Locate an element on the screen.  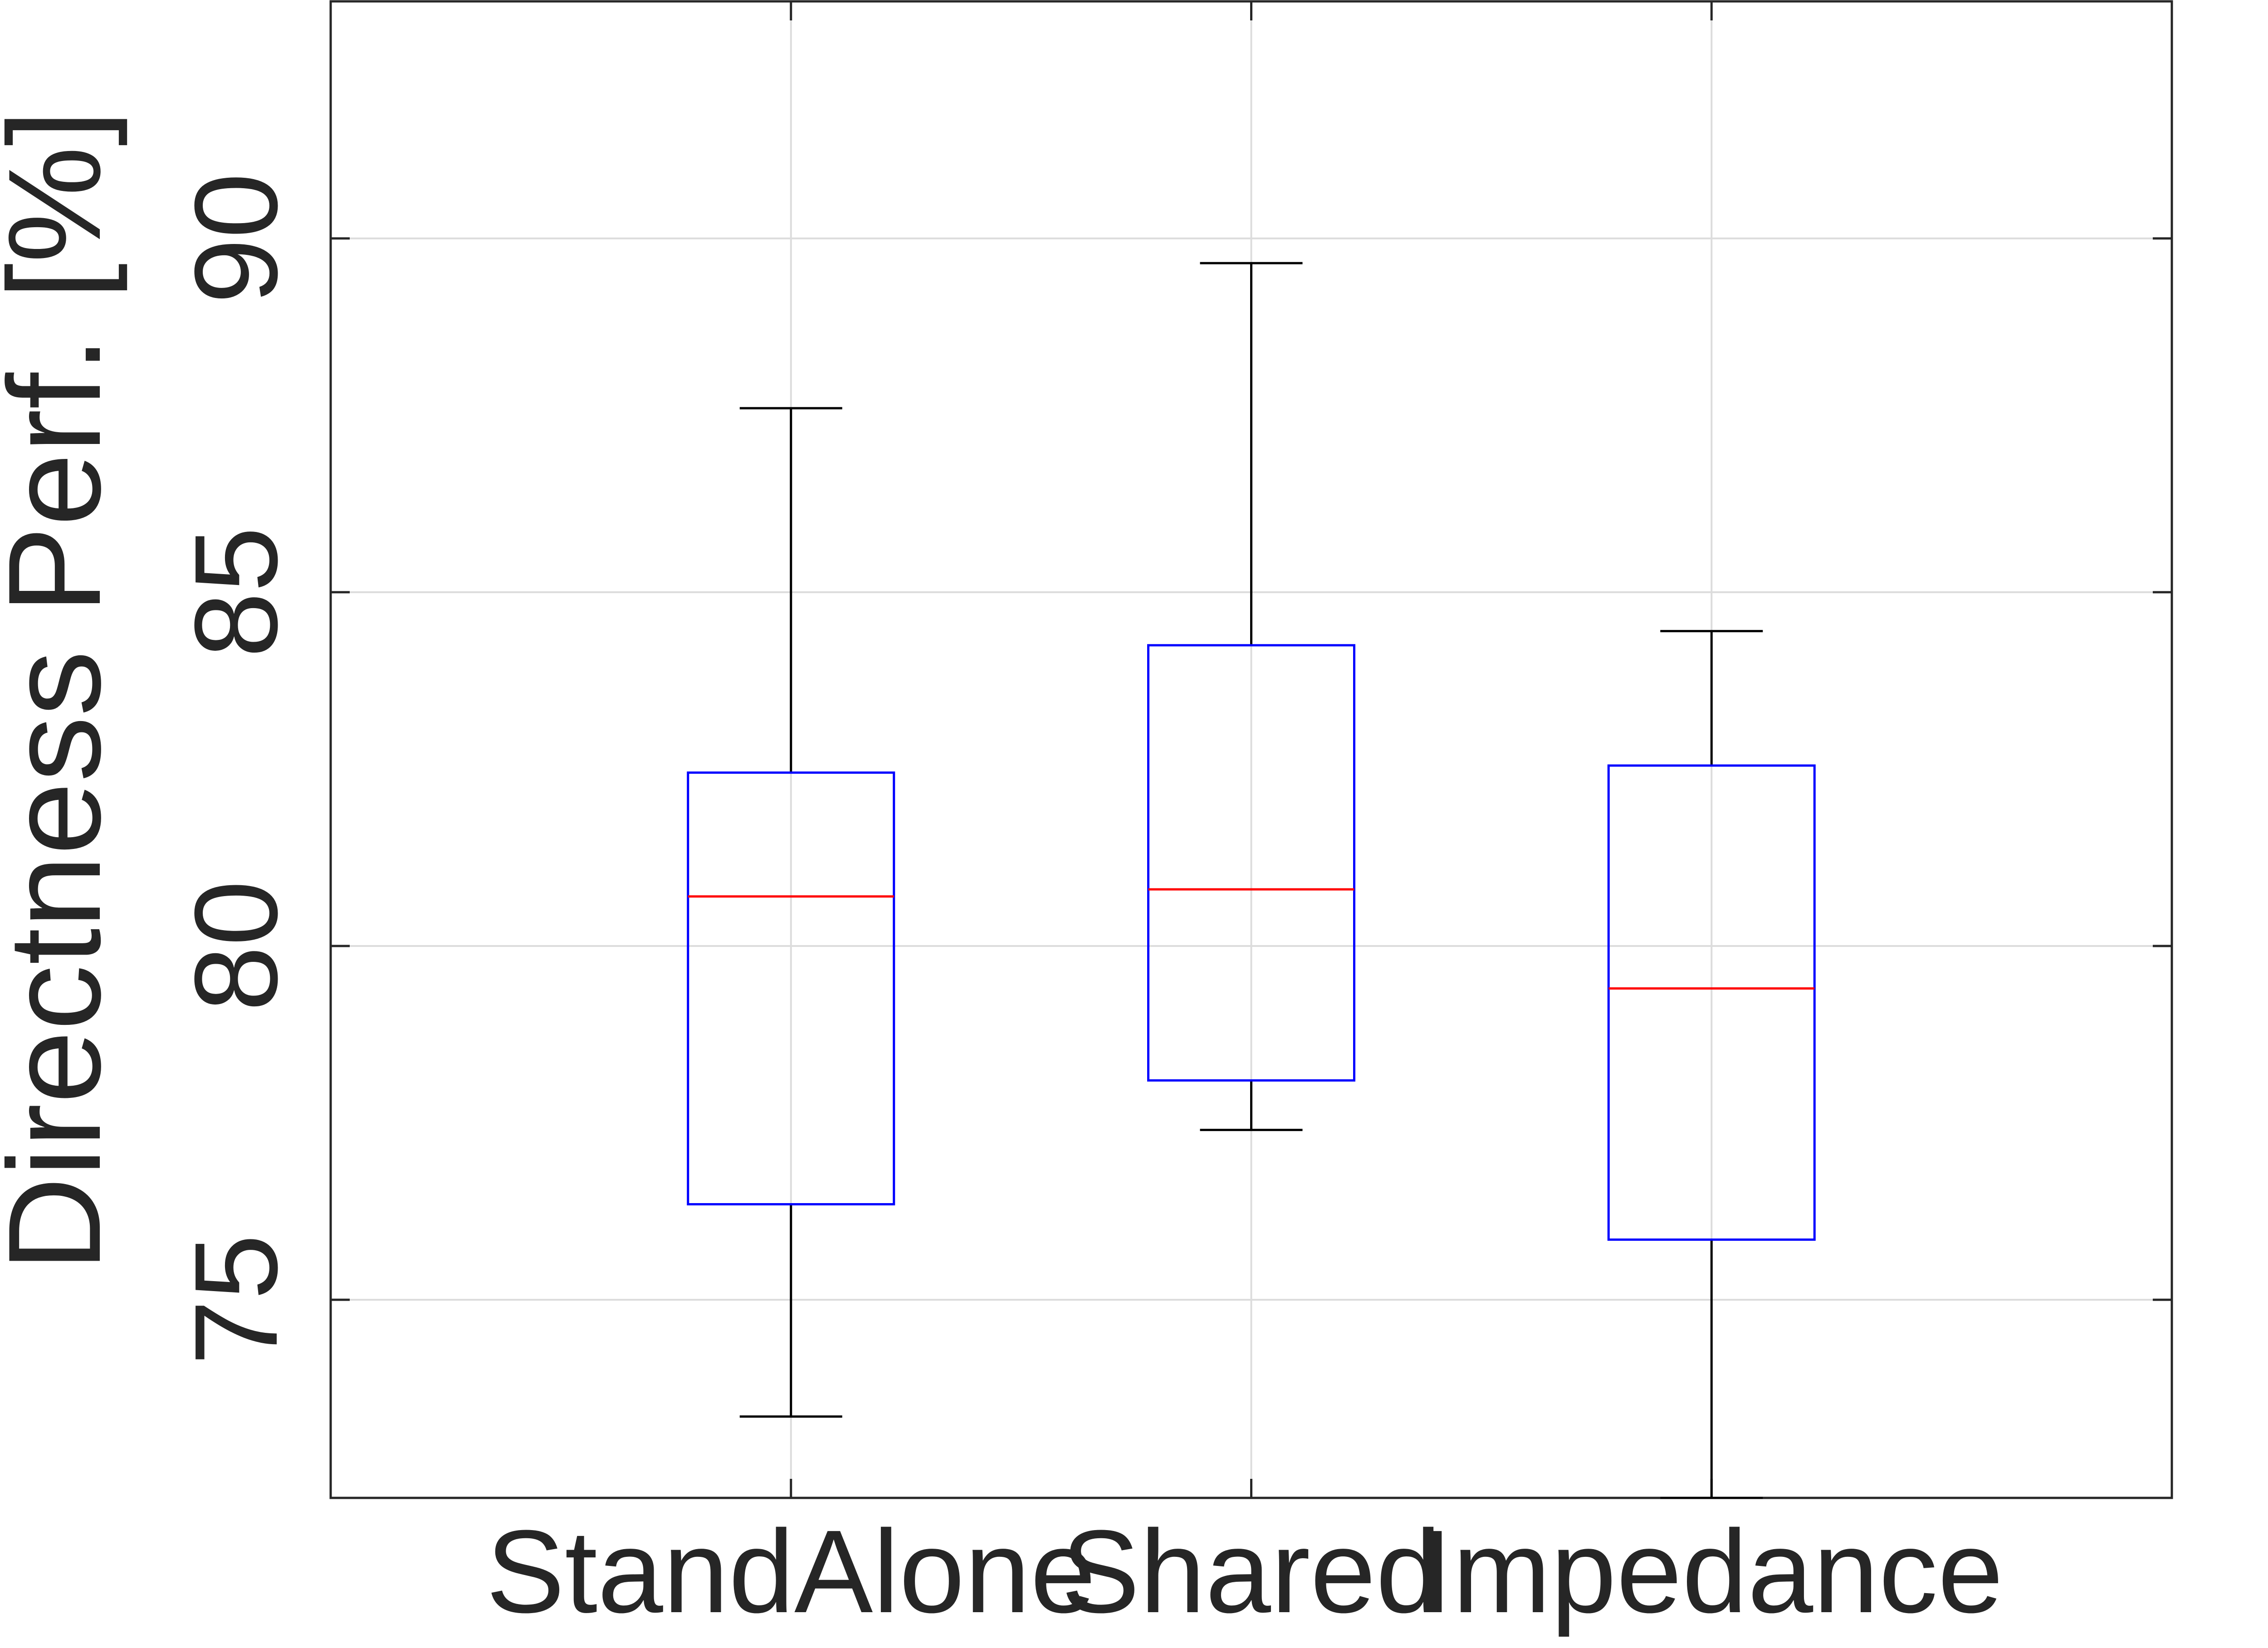
box-standalone is located at coordinates (791, 912).